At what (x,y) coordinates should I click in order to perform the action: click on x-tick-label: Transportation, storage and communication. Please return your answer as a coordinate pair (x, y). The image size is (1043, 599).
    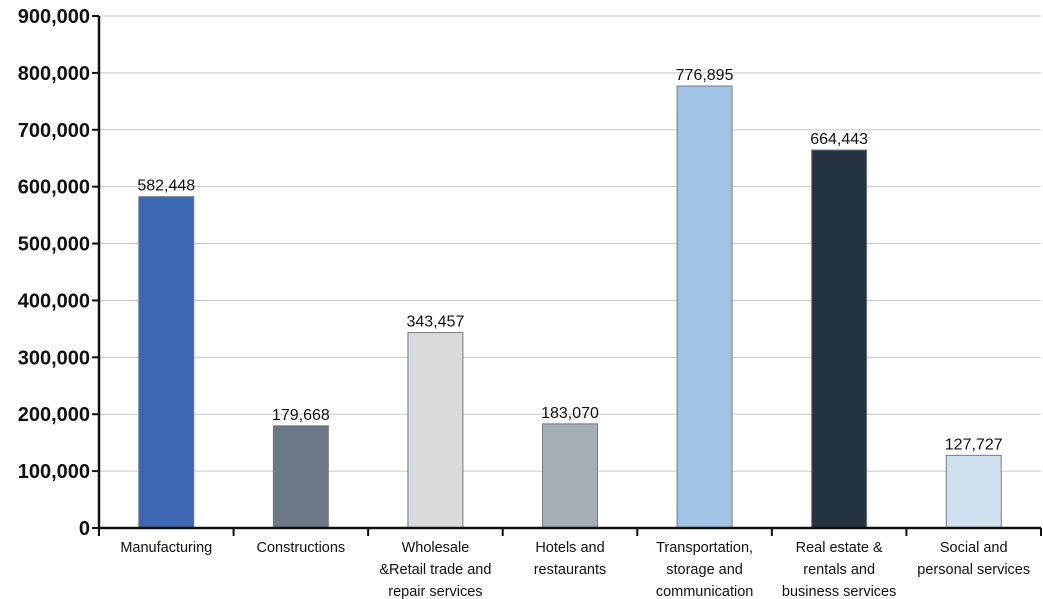
    Looking at the image, I should click on (705, 569).